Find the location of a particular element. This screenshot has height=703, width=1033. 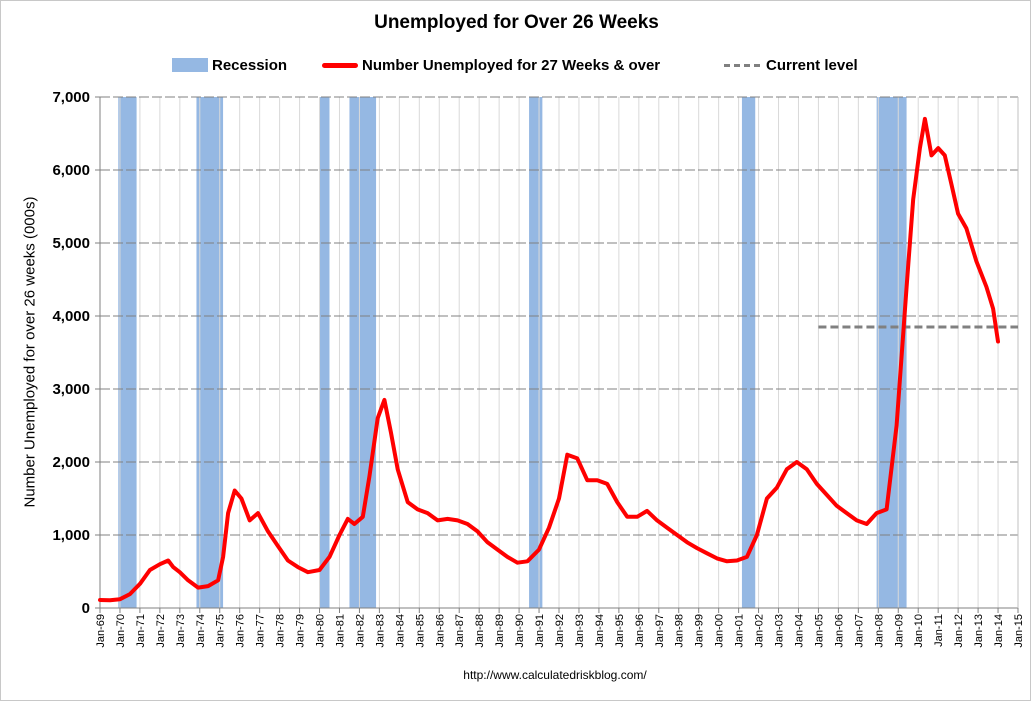

x-tick-label-11: Jan-80 is located at coordinates (321, 631).